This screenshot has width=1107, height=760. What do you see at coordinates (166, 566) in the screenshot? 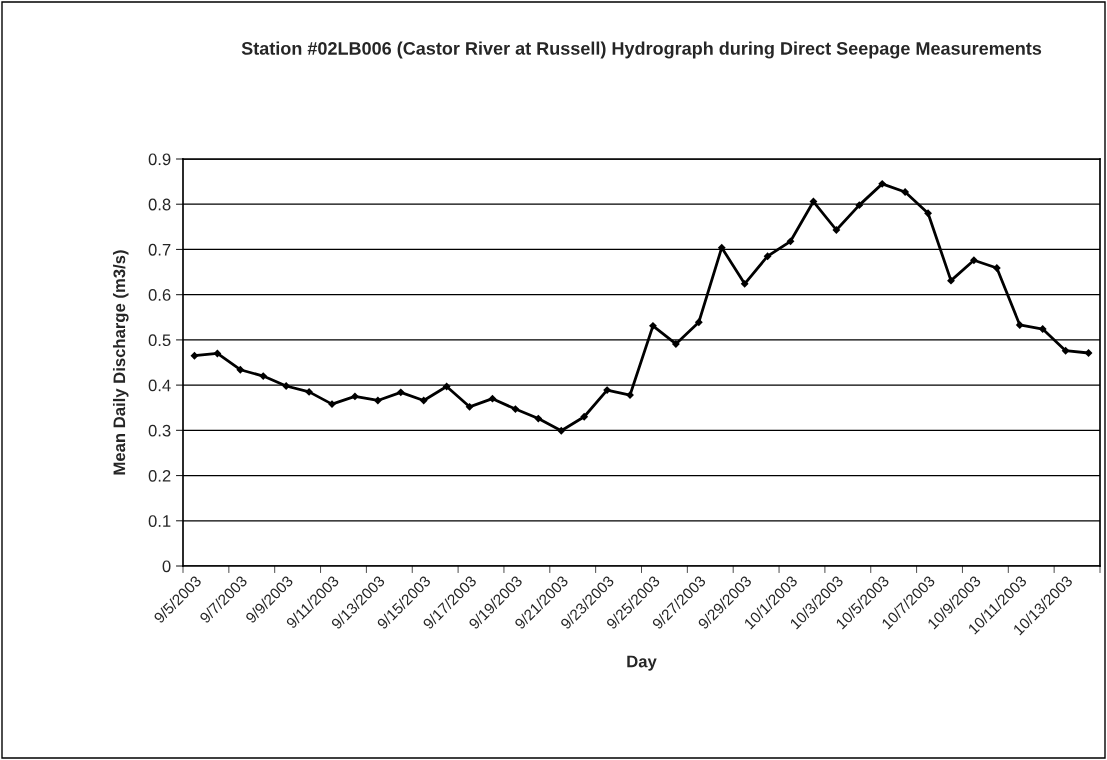
I see `y-tick-label: 0` at bounding box center [166, 566].